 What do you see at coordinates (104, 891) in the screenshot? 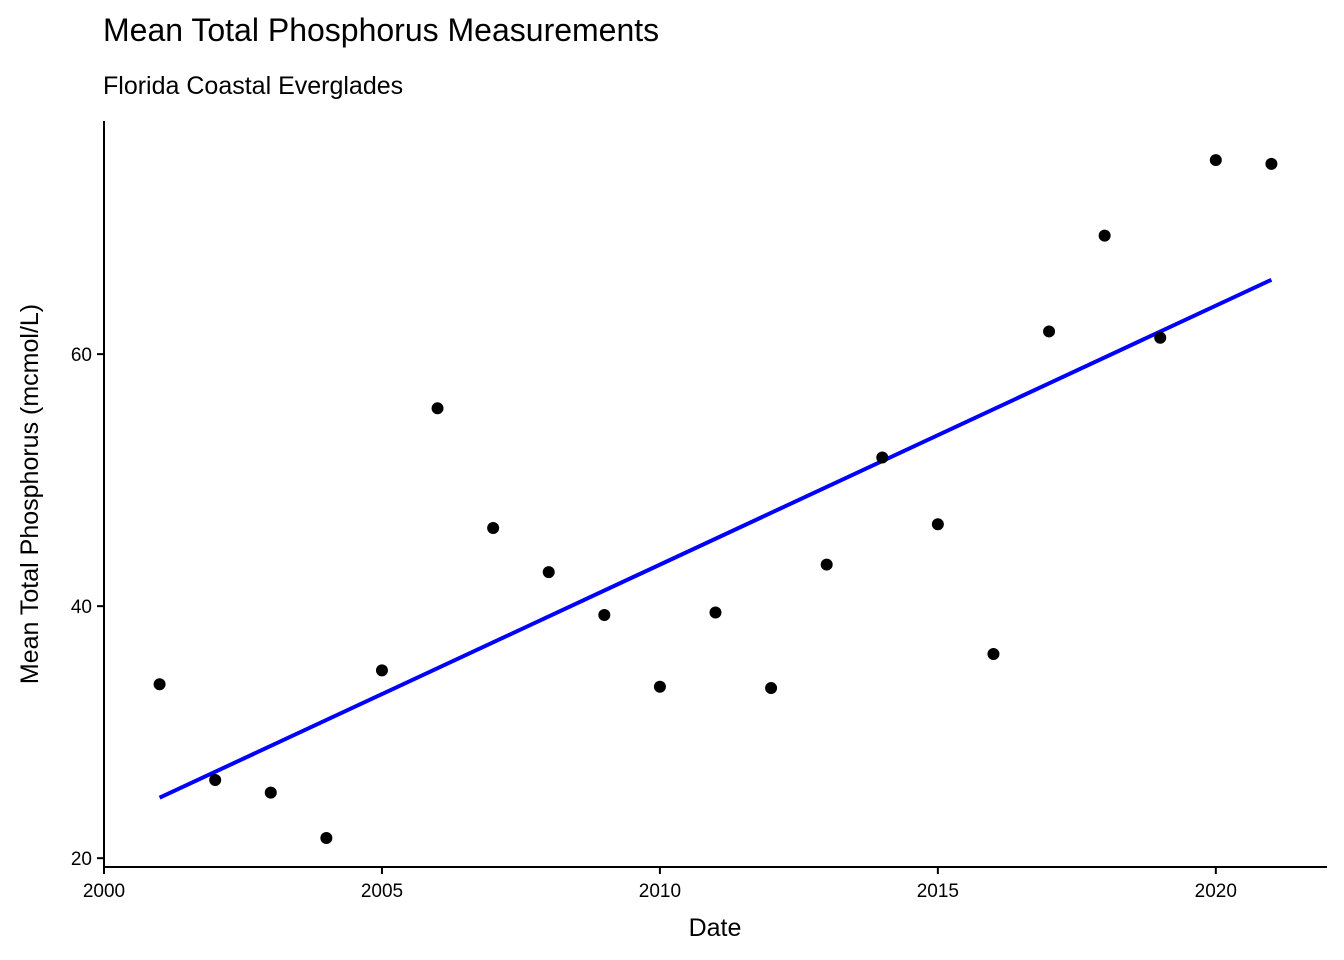
I see `x-tick-label: 2000` at bounding box center [104, 891].